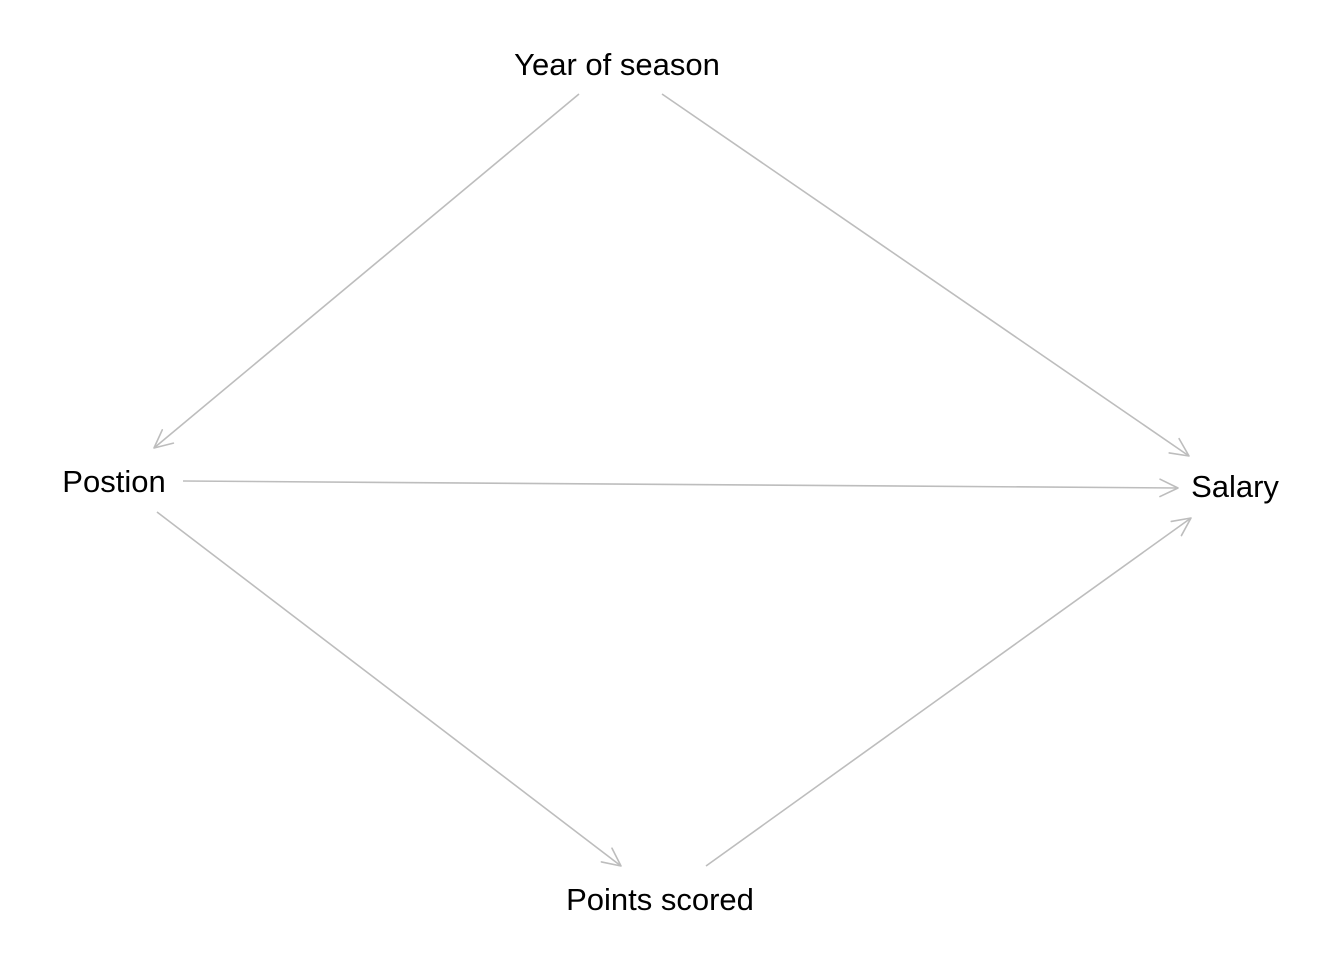  Describe the element at coordinates (1181, 527) in the screenshot. I see `arrowhead-points-to-salary` at that location.